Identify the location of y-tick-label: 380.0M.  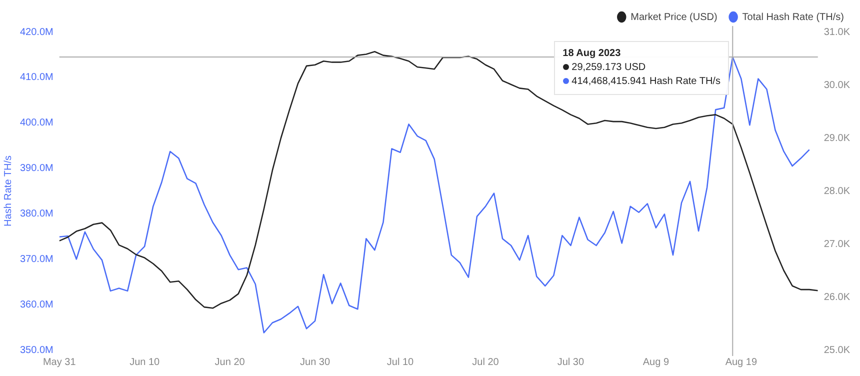
(37, 214).